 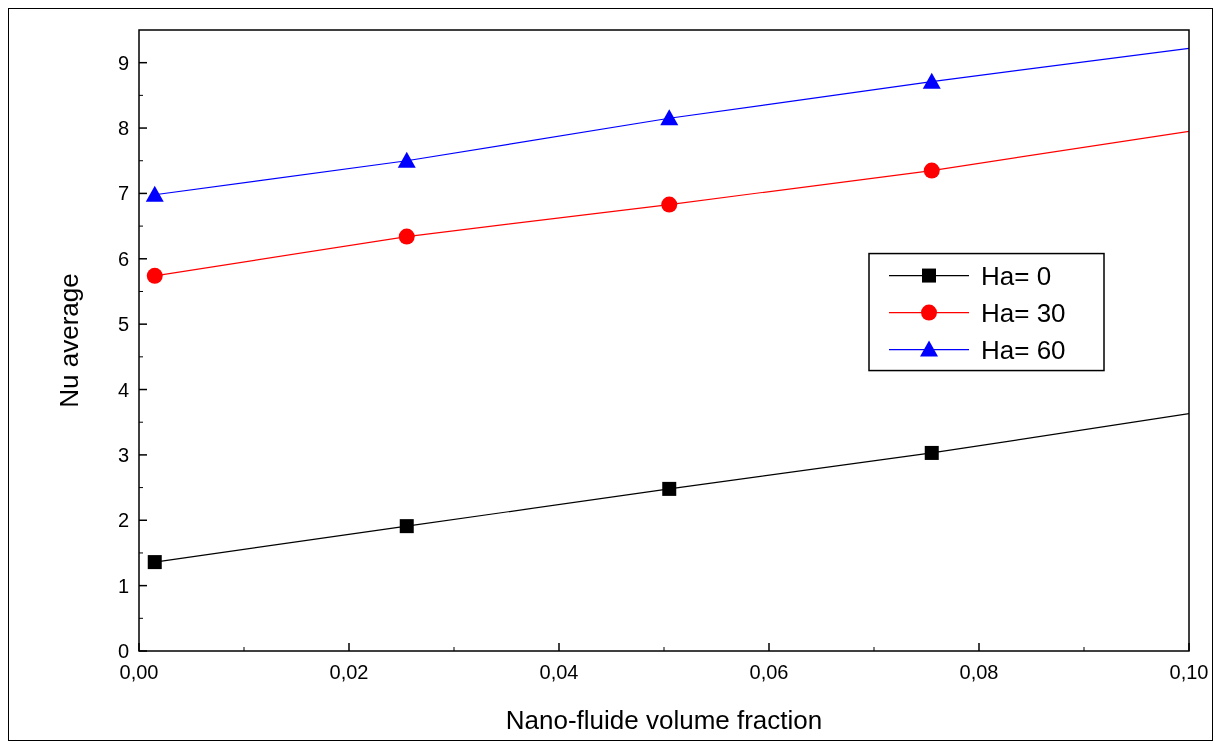 What do you see at coordinates (349, 672) in the screenshot?
I see `x-tick-label: 0,02` at bounding box center [349, 672].